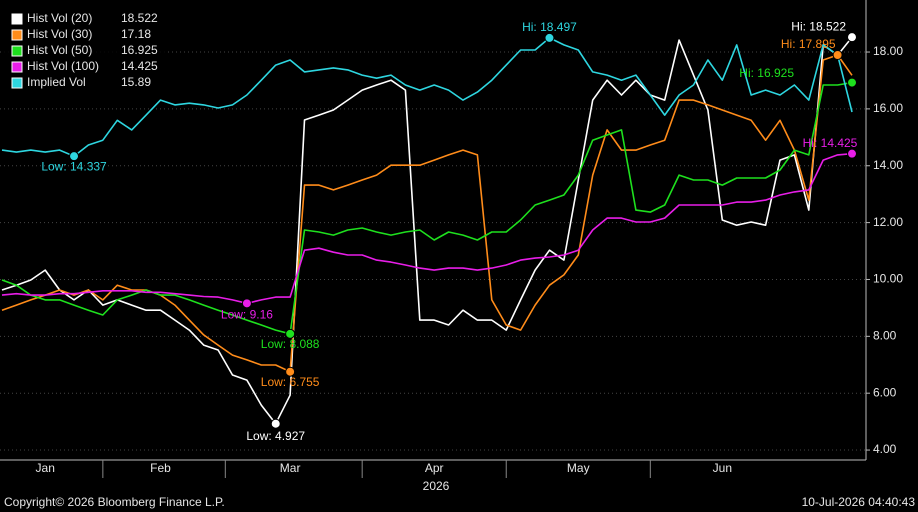 The height and width of the screenshot is (512, 918). Describe the element at coordinates (56, 82) in the screenshot. I see `legend-label: Implied Vol` at that location.